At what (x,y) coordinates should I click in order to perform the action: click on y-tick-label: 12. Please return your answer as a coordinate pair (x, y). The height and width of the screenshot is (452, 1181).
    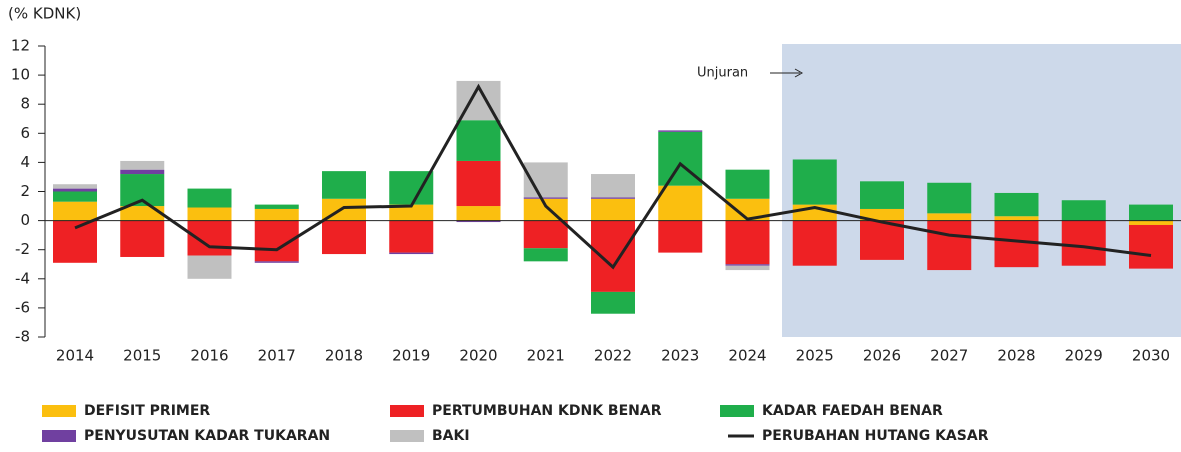
    Looking at the image, I should click on (20, 46).